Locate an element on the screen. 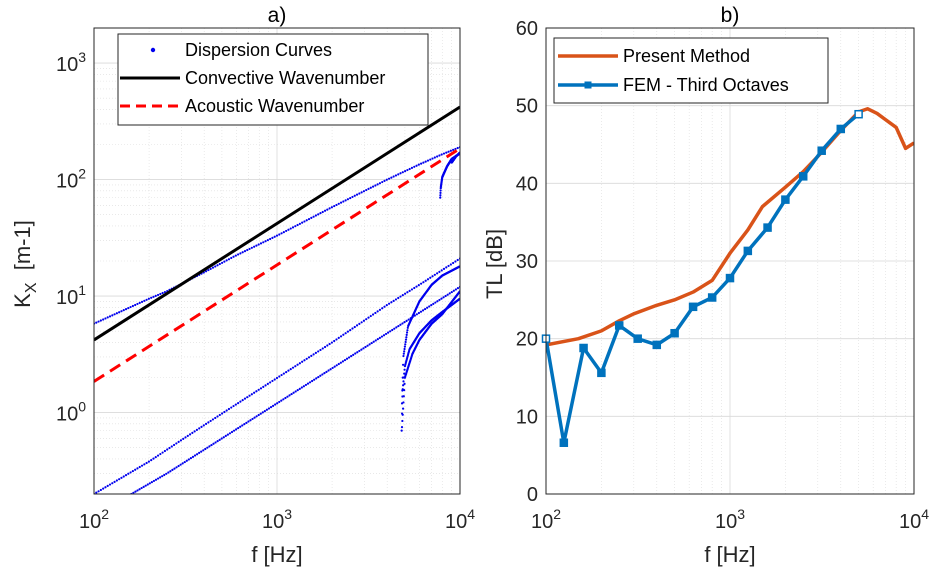 Image resolution: width=936 pixels, height=576 pixels. panel-b-y-tick-label: 40 is located at coordinates (527, 184).